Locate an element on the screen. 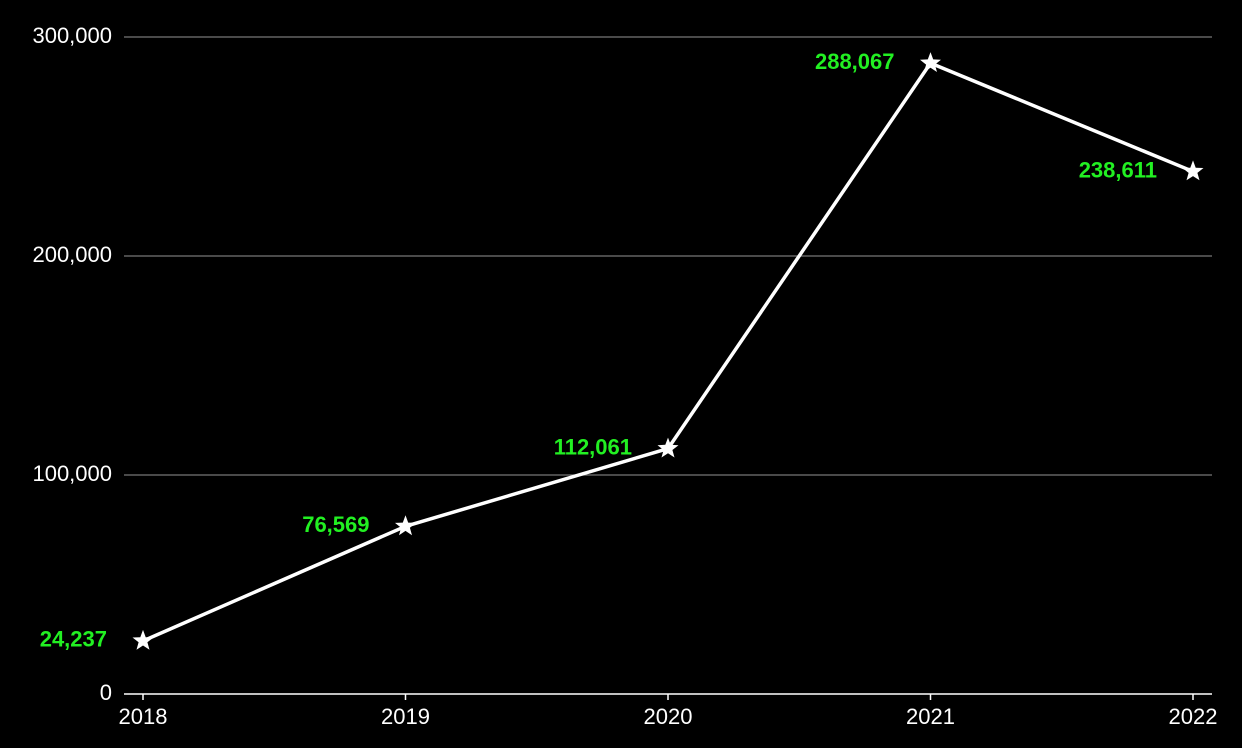 This screenshot has height=748, width=1242. value-label: 288,067 is located at coordinates (855, 61).